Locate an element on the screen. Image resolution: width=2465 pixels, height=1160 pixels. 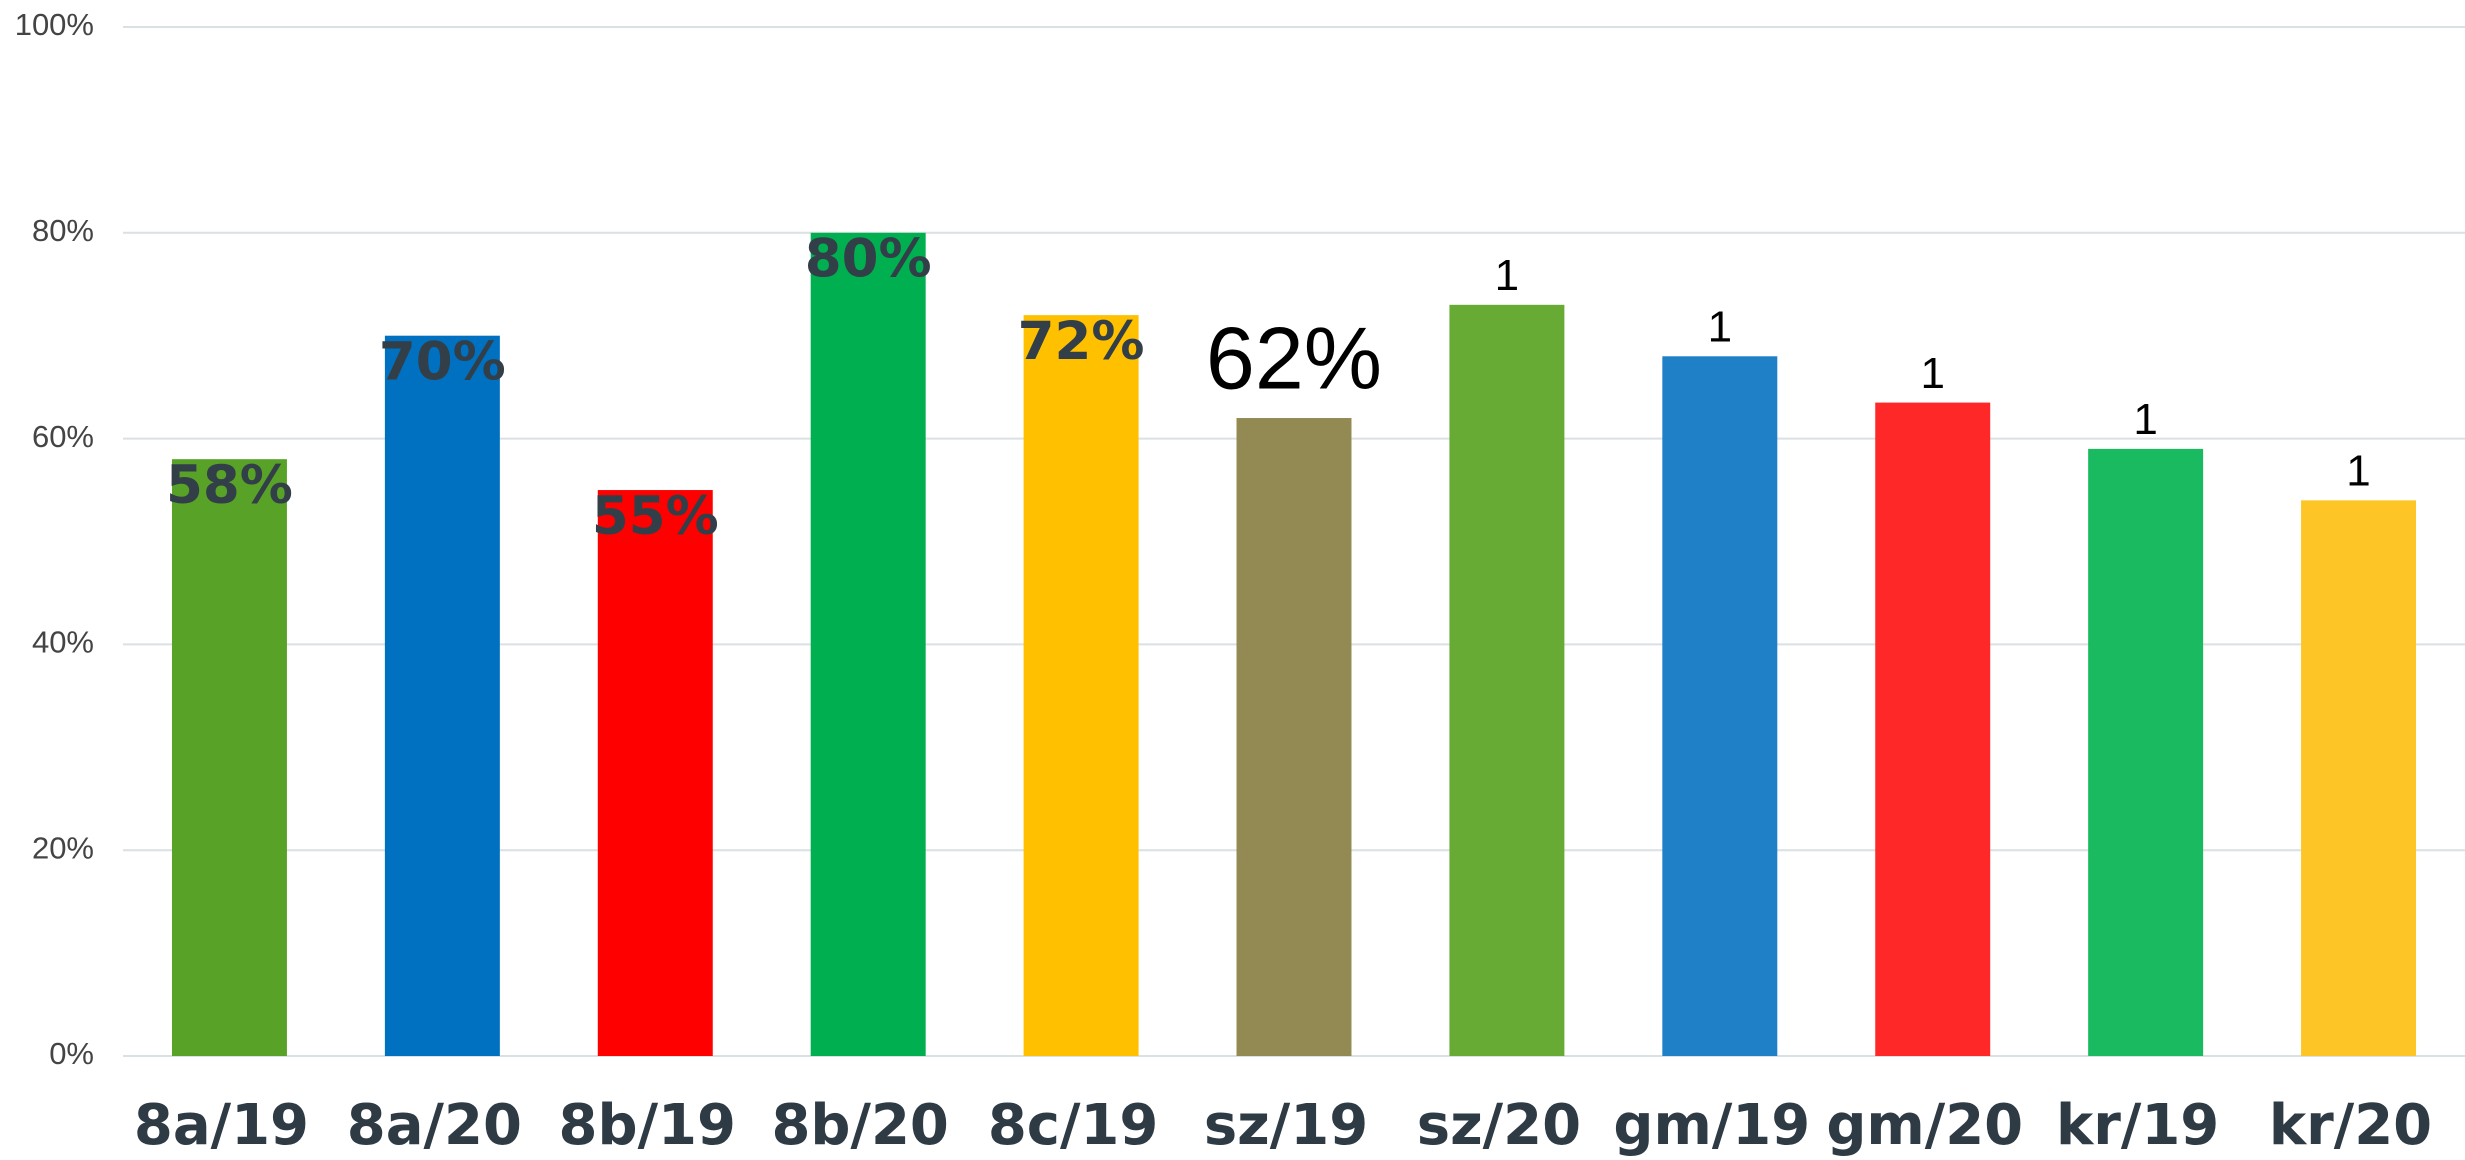
y-tick-label: 0% is located at coordinates (71, 1053).